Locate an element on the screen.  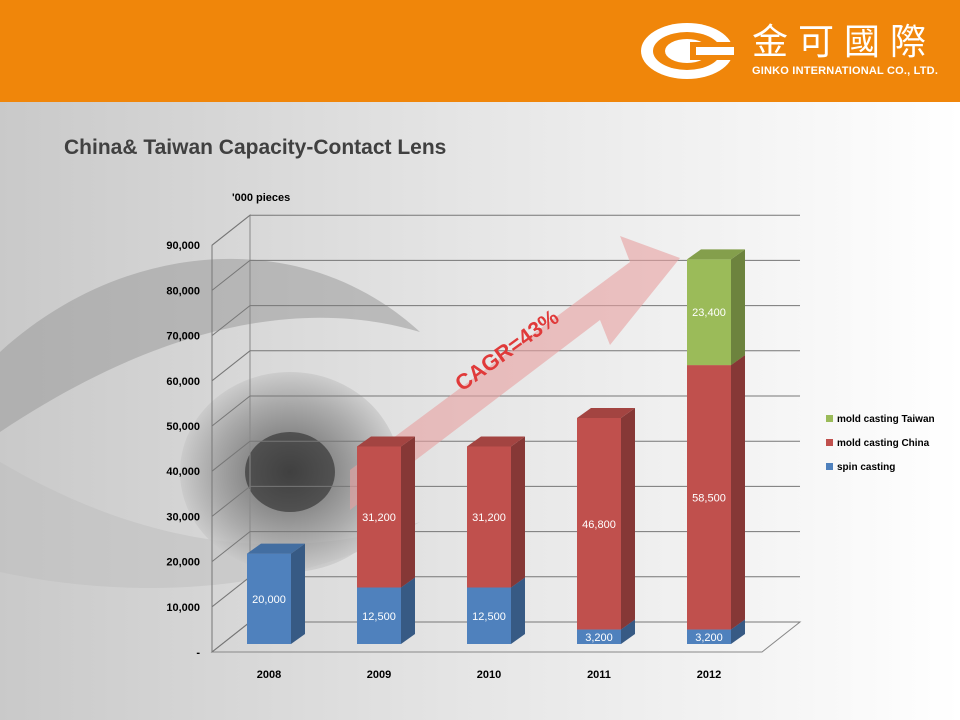
legend-label: mold casting Taiwan is located at coordinates (886, 419).